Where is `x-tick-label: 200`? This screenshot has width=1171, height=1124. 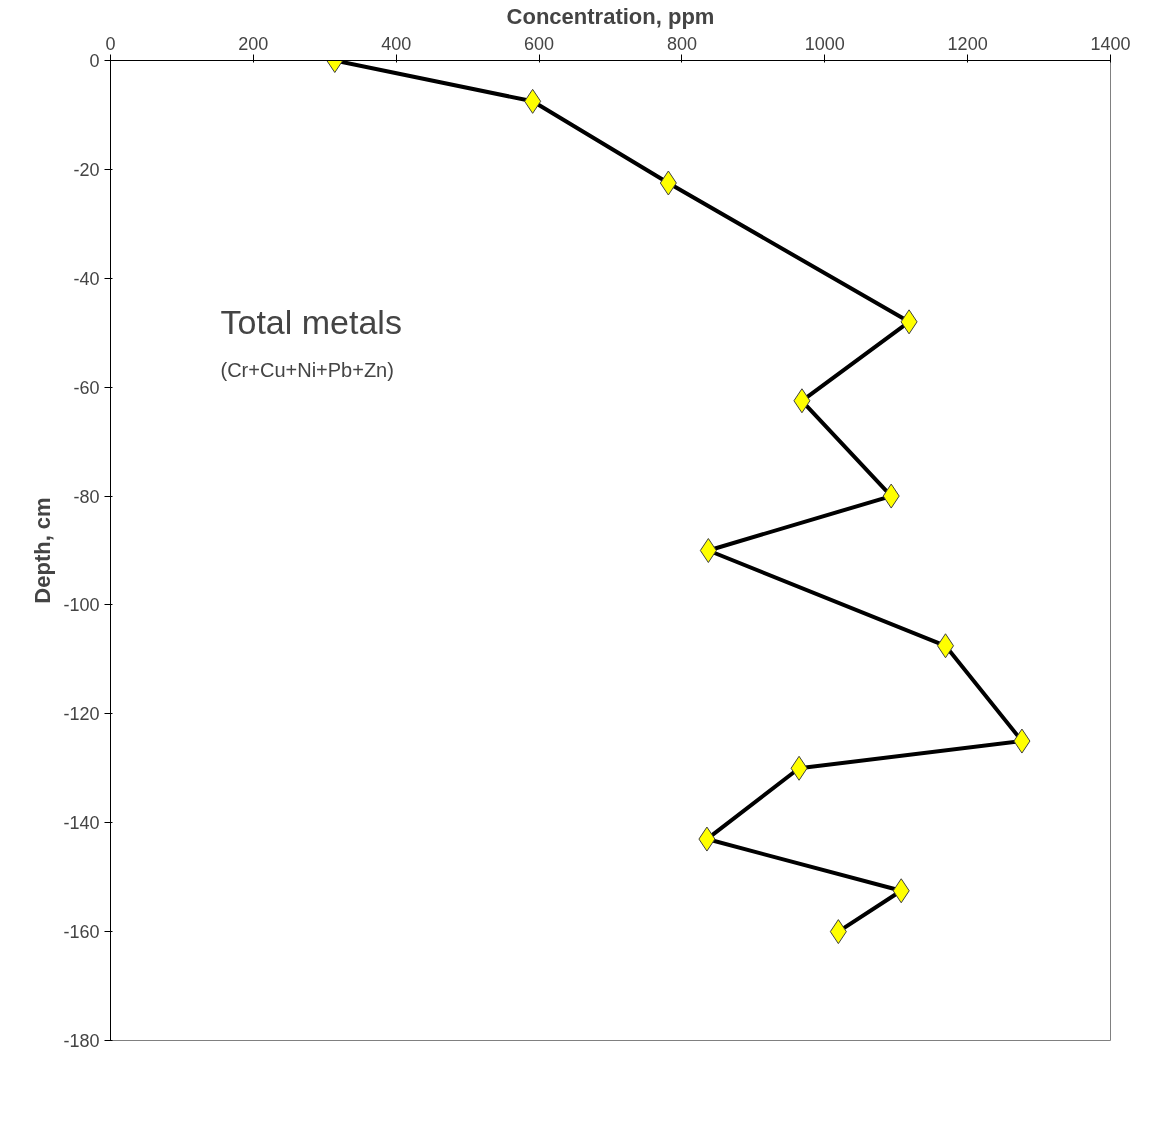
x-tick-label: 200 is located at coordinates (253, 43).